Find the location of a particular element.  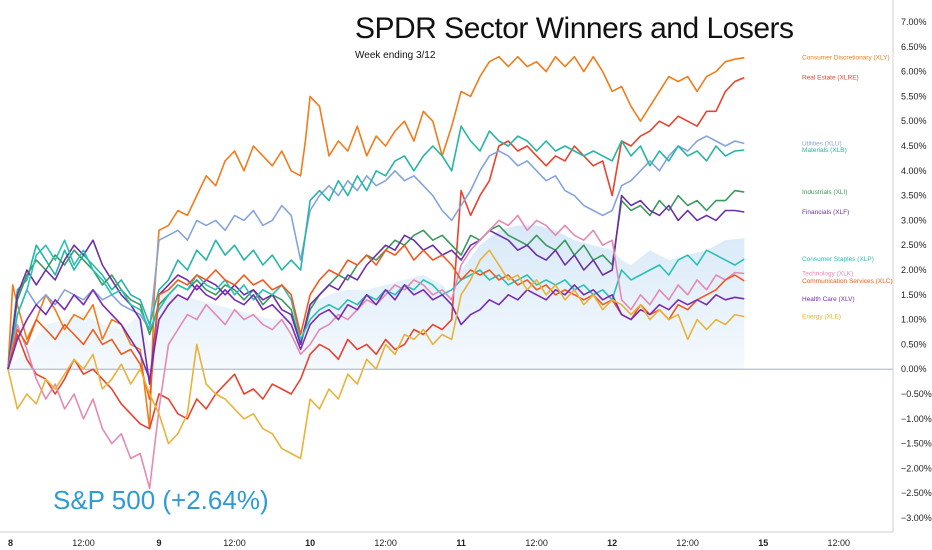

y-tick-label: 6.00% is located at coordinates (914, 72).